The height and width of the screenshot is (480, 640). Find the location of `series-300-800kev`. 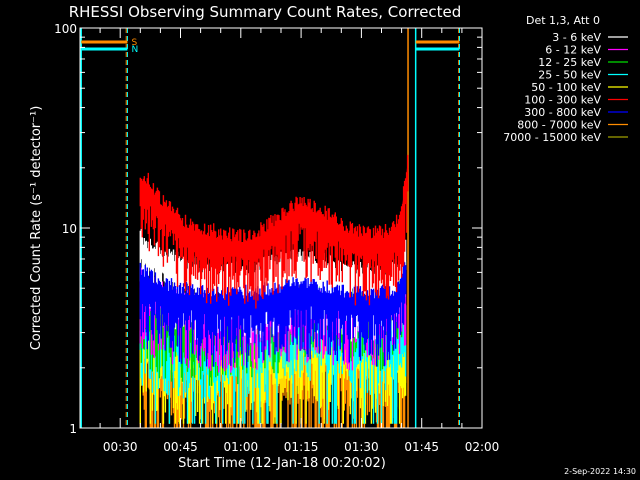

series-300-800kev is located at coordinates (273, 315).